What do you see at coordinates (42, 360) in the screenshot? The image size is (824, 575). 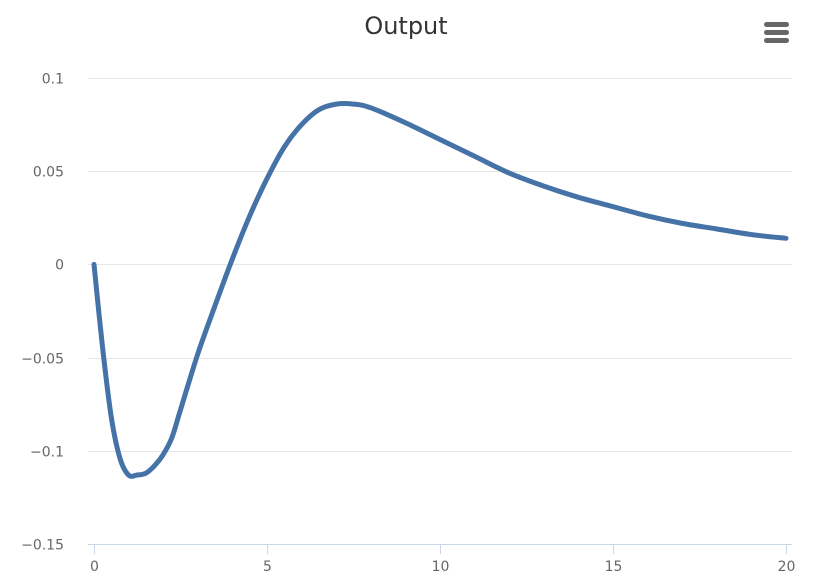 I see `y-tick-label: −0.05` at bounding box center [42, 360].